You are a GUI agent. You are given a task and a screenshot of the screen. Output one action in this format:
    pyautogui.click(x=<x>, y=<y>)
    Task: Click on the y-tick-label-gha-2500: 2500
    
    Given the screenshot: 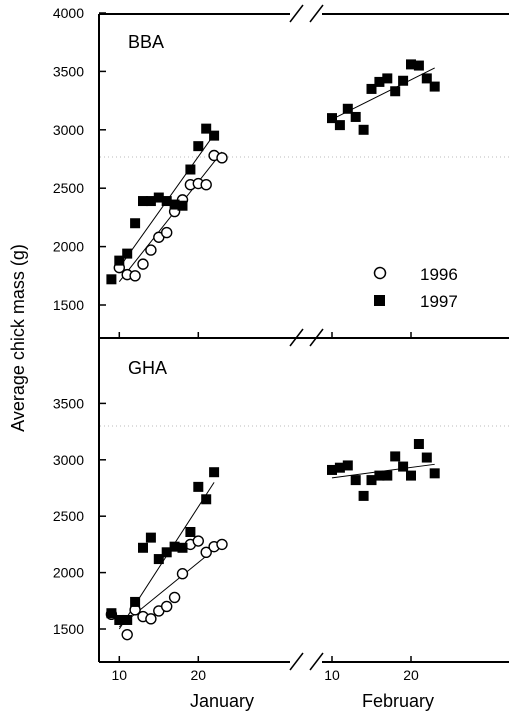 What is the action you would take?
    pyautogui.click(x=68, y=516)
    